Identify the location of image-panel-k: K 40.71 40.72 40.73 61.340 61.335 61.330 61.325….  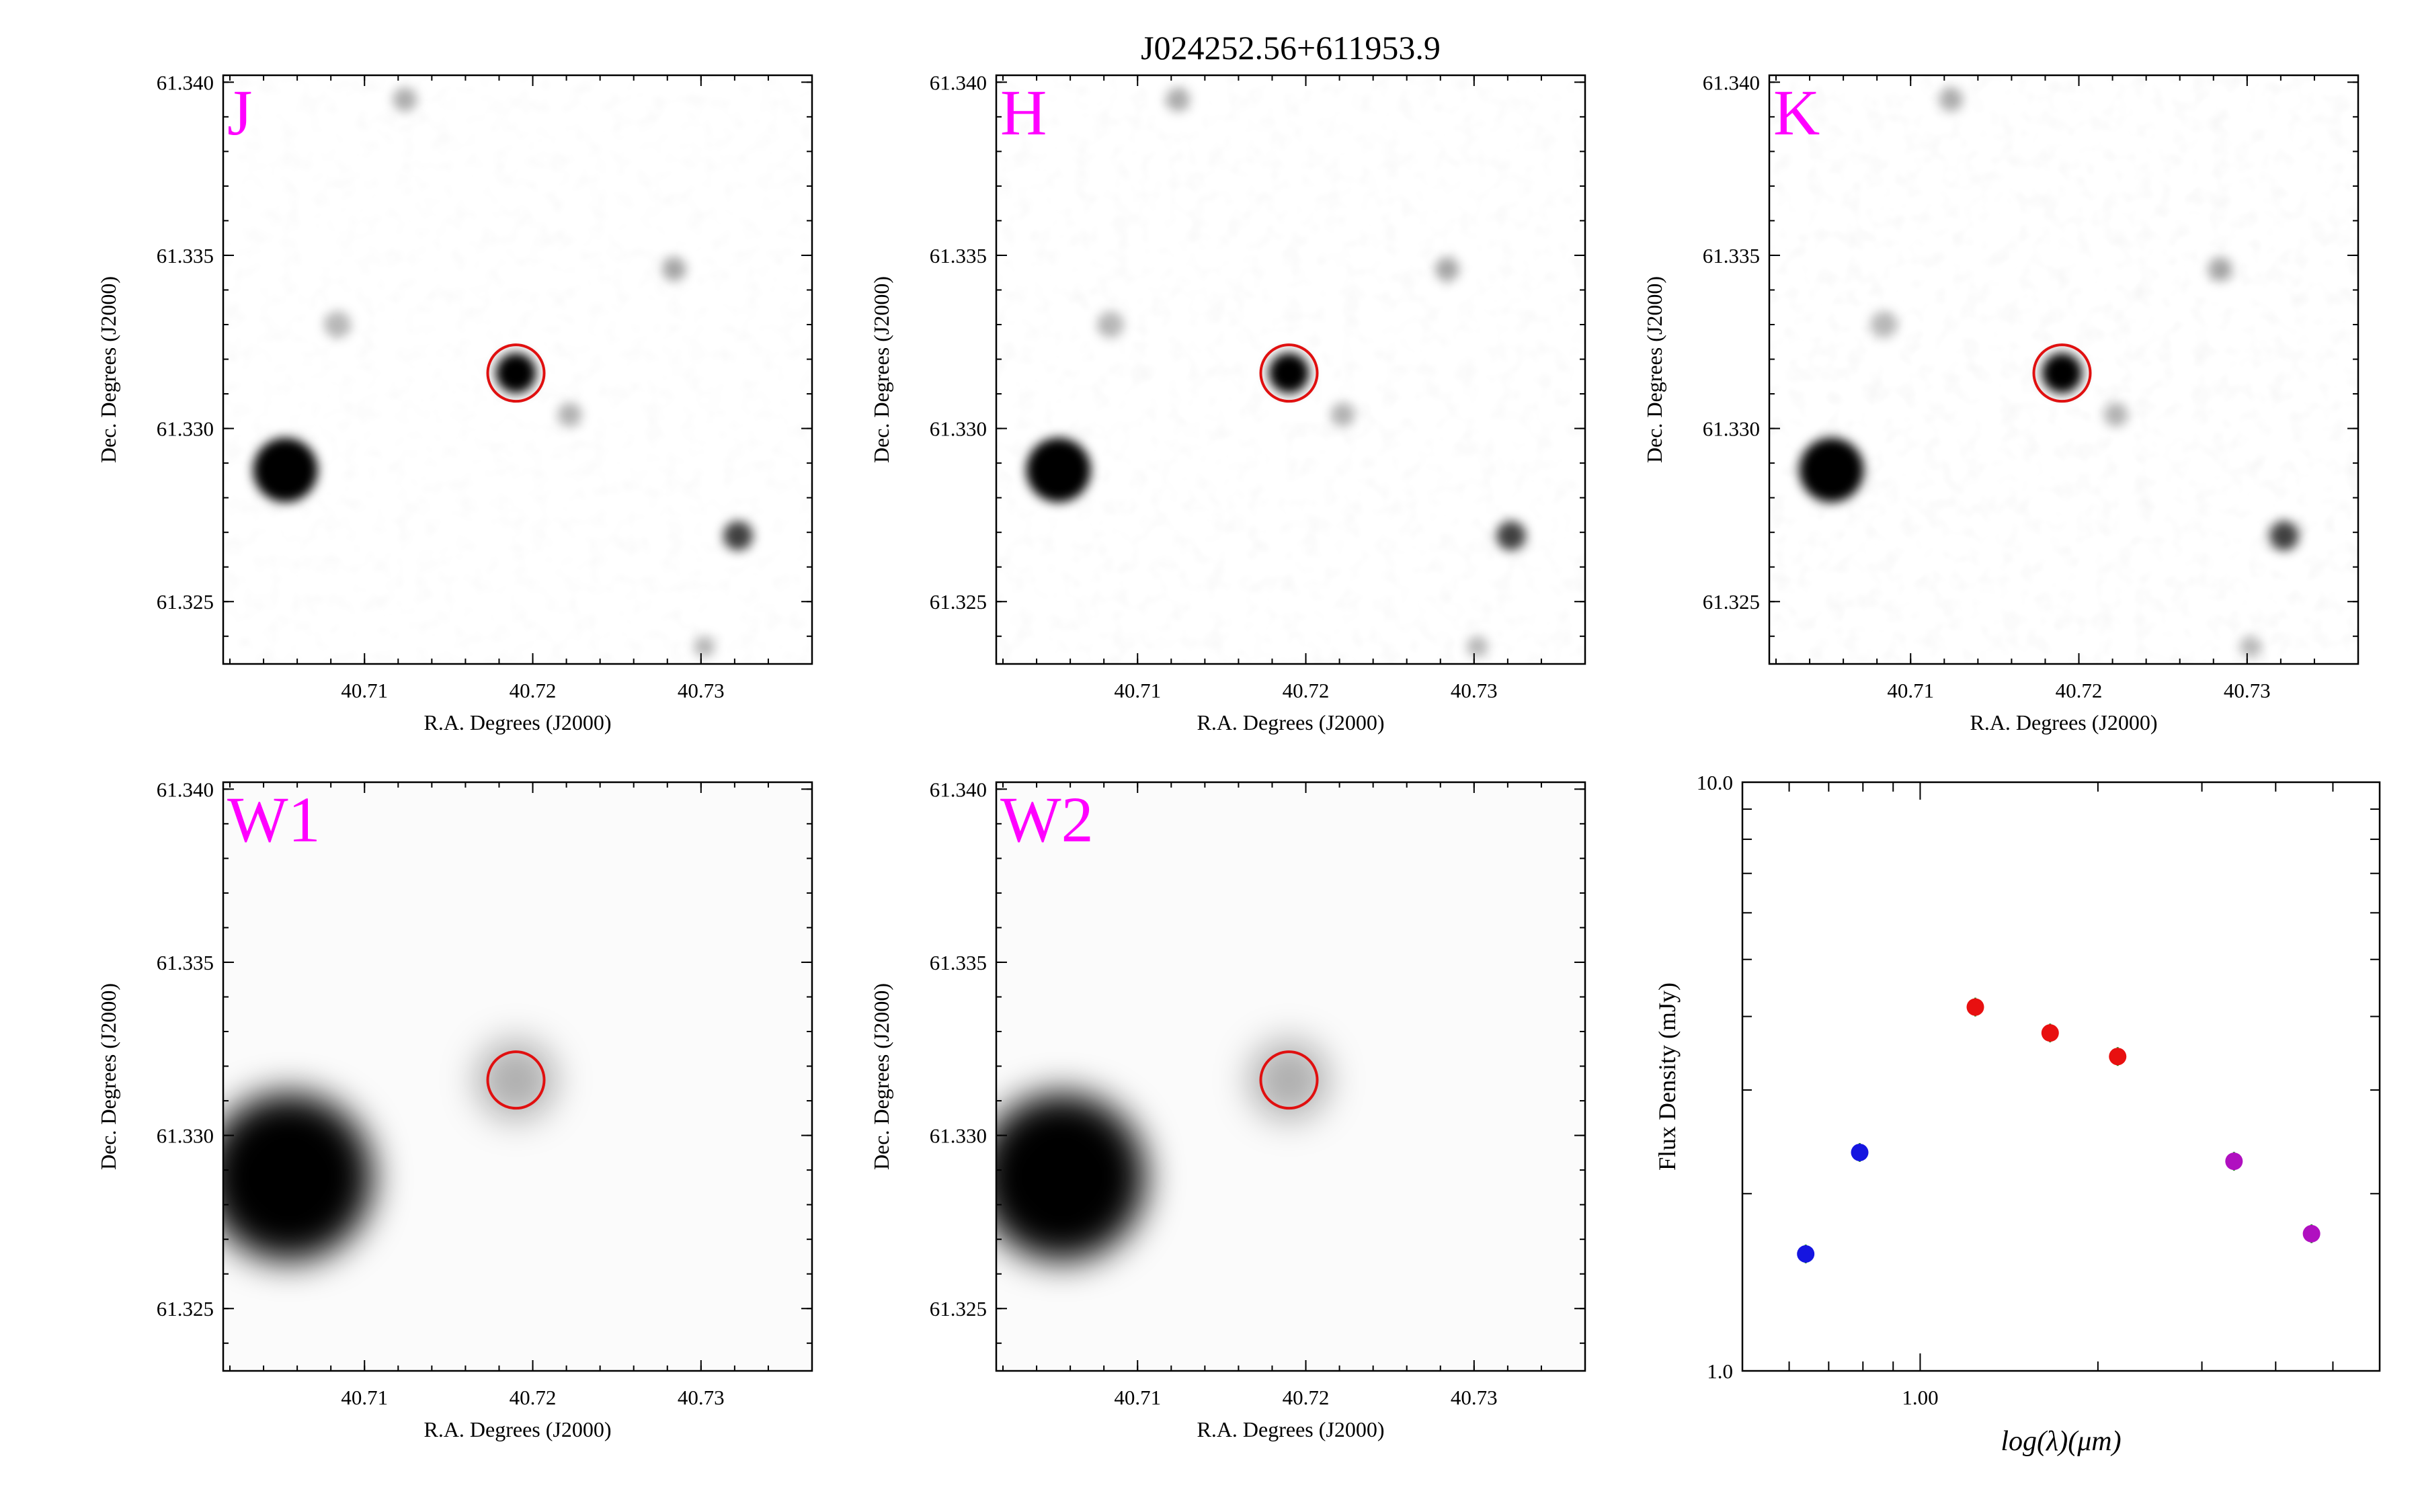
(2001, 403).